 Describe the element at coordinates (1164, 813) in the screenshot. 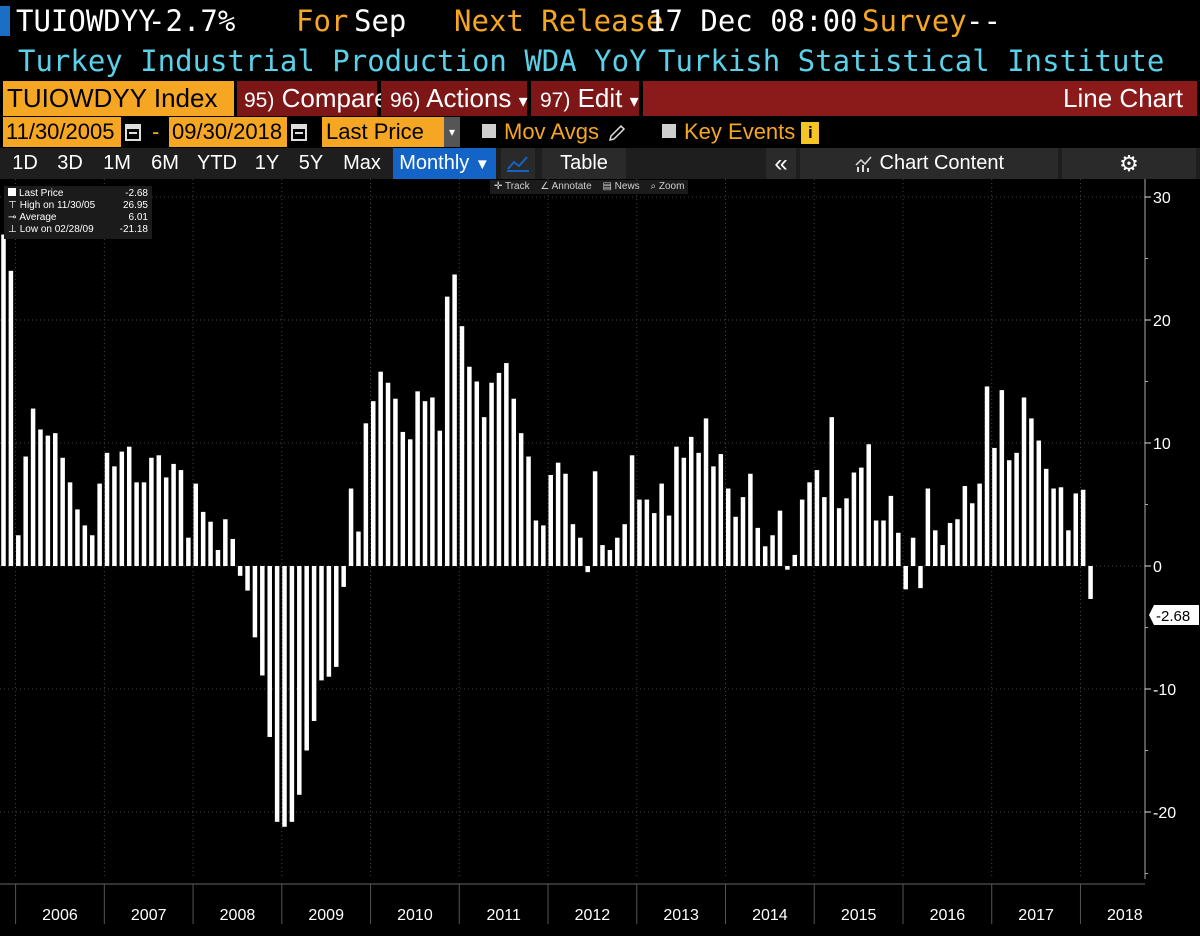

I see `y-tick-label: -20` at that location.